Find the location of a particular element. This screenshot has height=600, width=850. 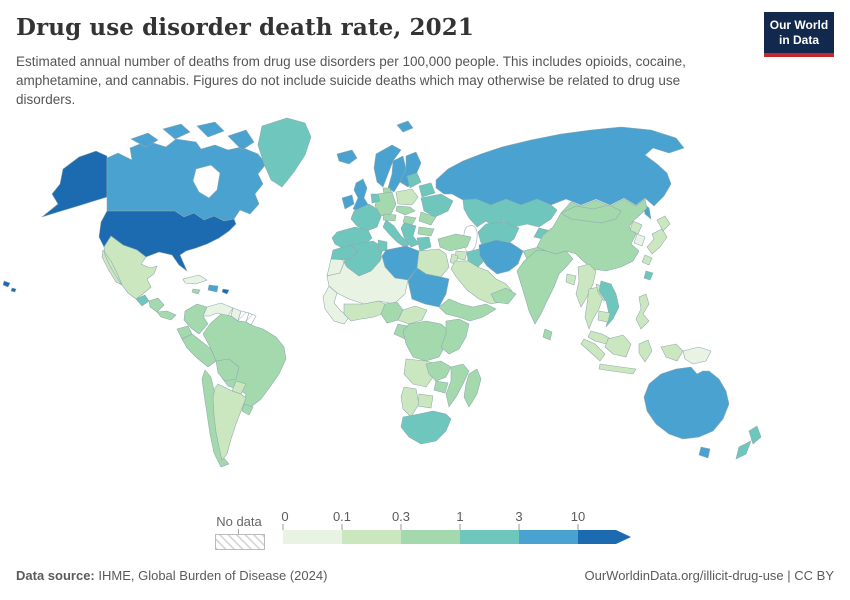

region-svalbard is located at coordinates (405, 126).